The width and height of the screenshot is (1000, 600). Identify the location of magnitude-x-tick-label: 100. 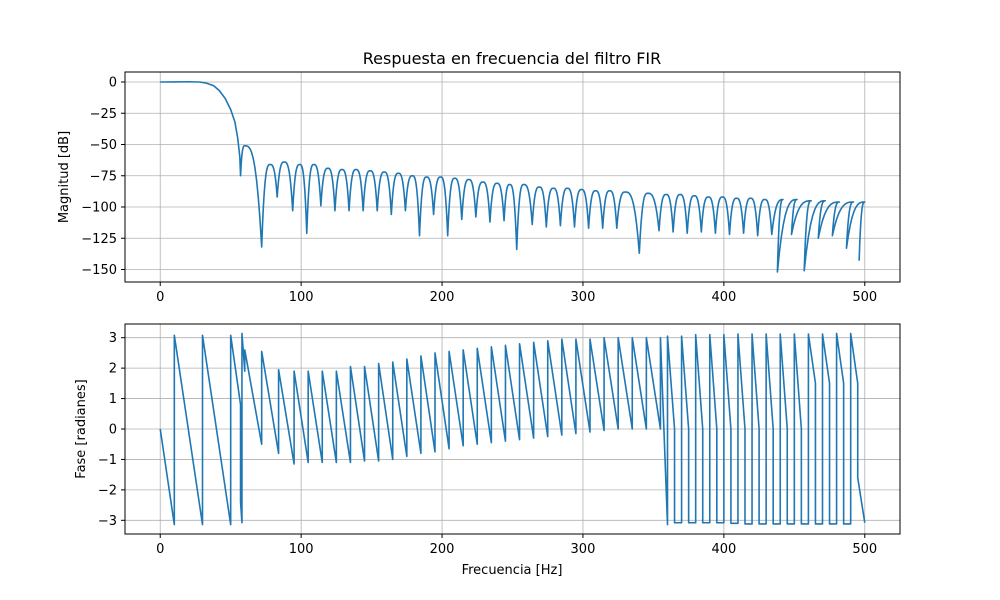
(301, 297).